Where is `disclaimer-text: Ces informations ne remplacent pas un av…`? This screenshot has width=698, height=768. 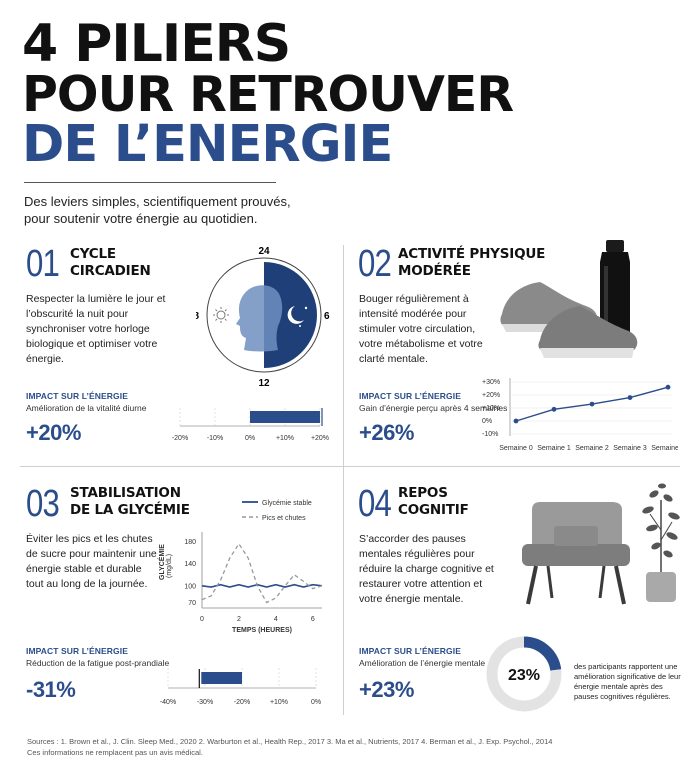 disclaimer-text: Ces informations ne remplacent pas un av… is located at coordinates (115, 752).